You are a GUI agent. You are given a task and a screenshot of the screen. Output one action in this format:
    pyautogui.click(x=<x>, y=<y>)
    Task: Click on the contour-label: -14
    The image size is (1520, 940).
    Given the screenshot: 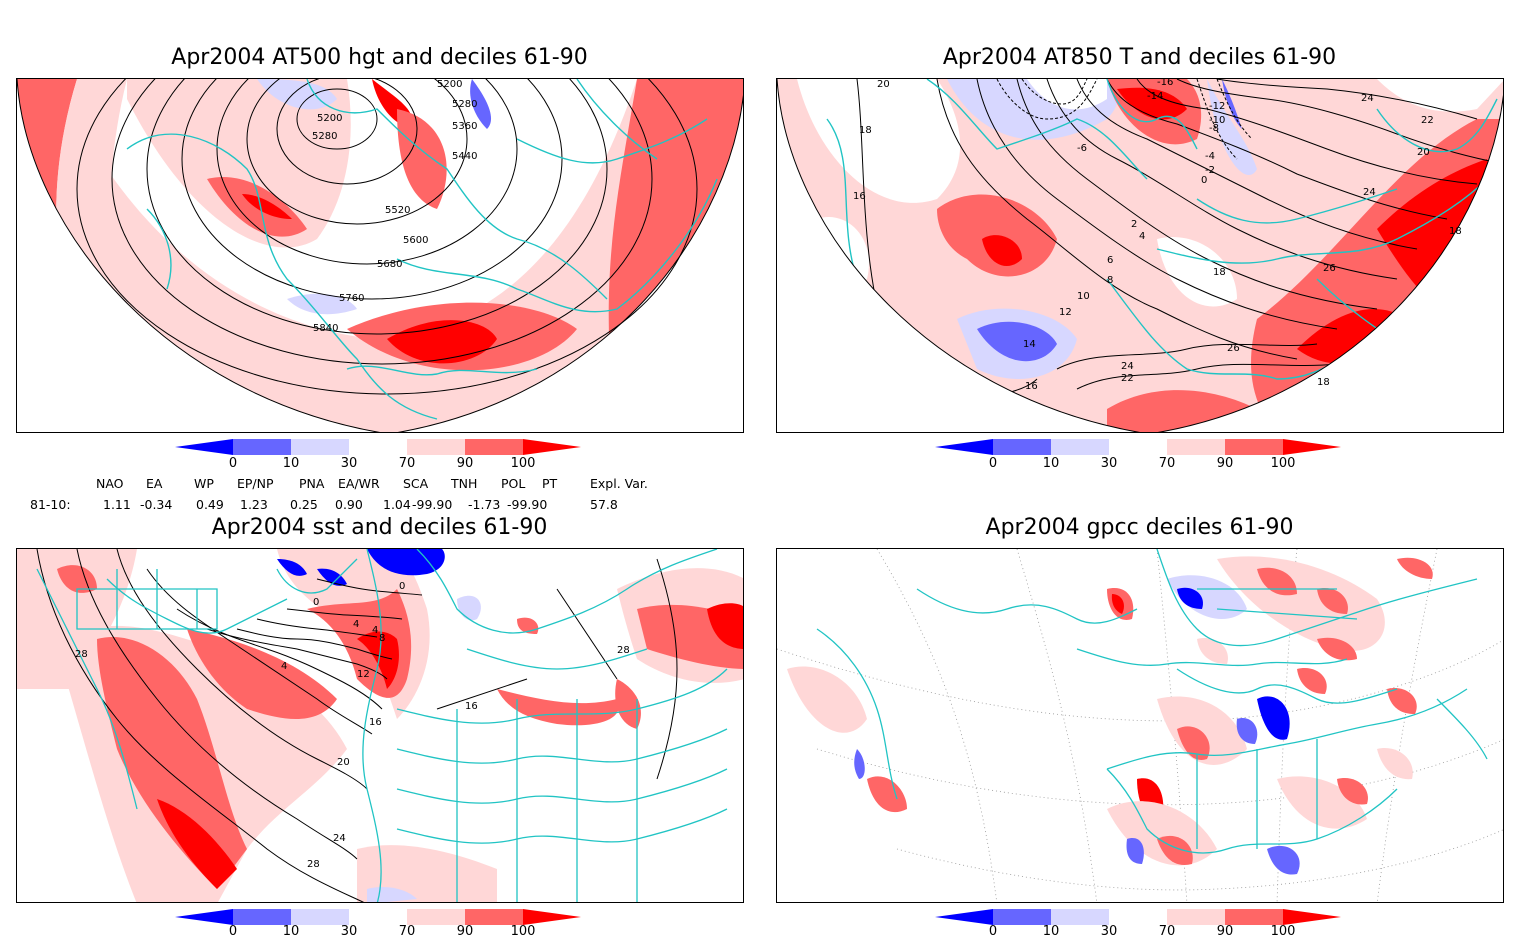 What is the action you would take?
    pyautogui.click(x=1155, y=96)
    